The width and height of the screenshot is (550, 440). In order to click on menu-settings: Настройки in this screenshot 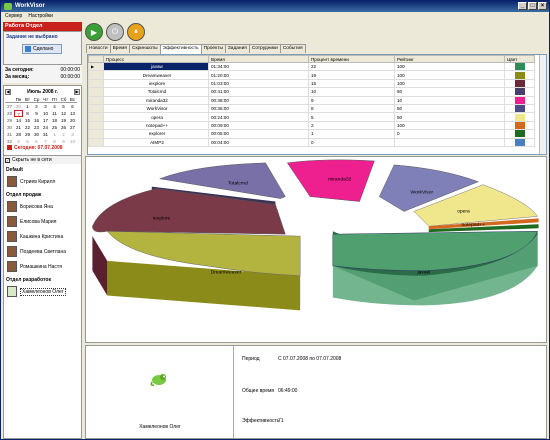, I will do `click(40, 16)`.